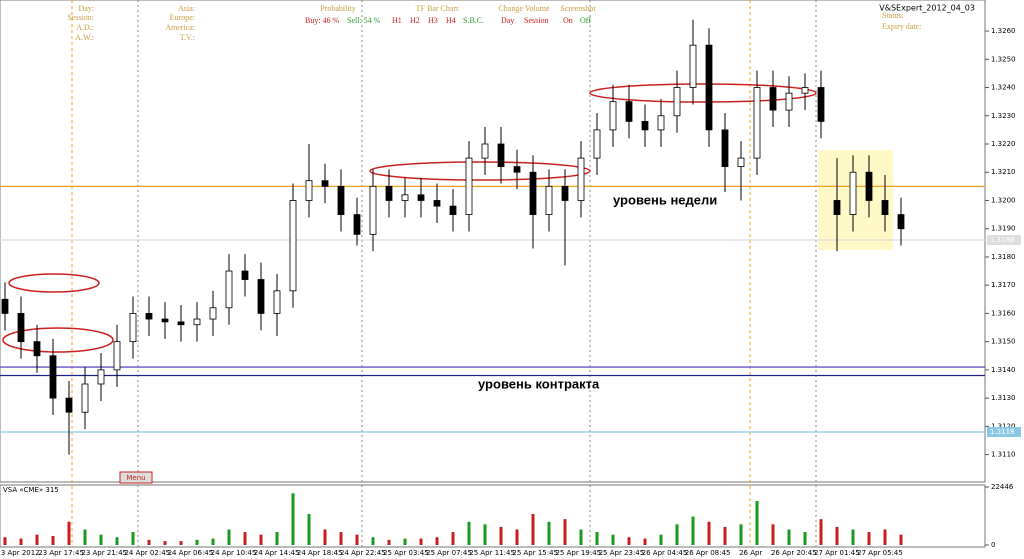 This screenshot has height=559, width=1024. Describe the element at coordinates (1003, 285) in the screenshot. I see `y-tick-label: 1.3170` at that location.